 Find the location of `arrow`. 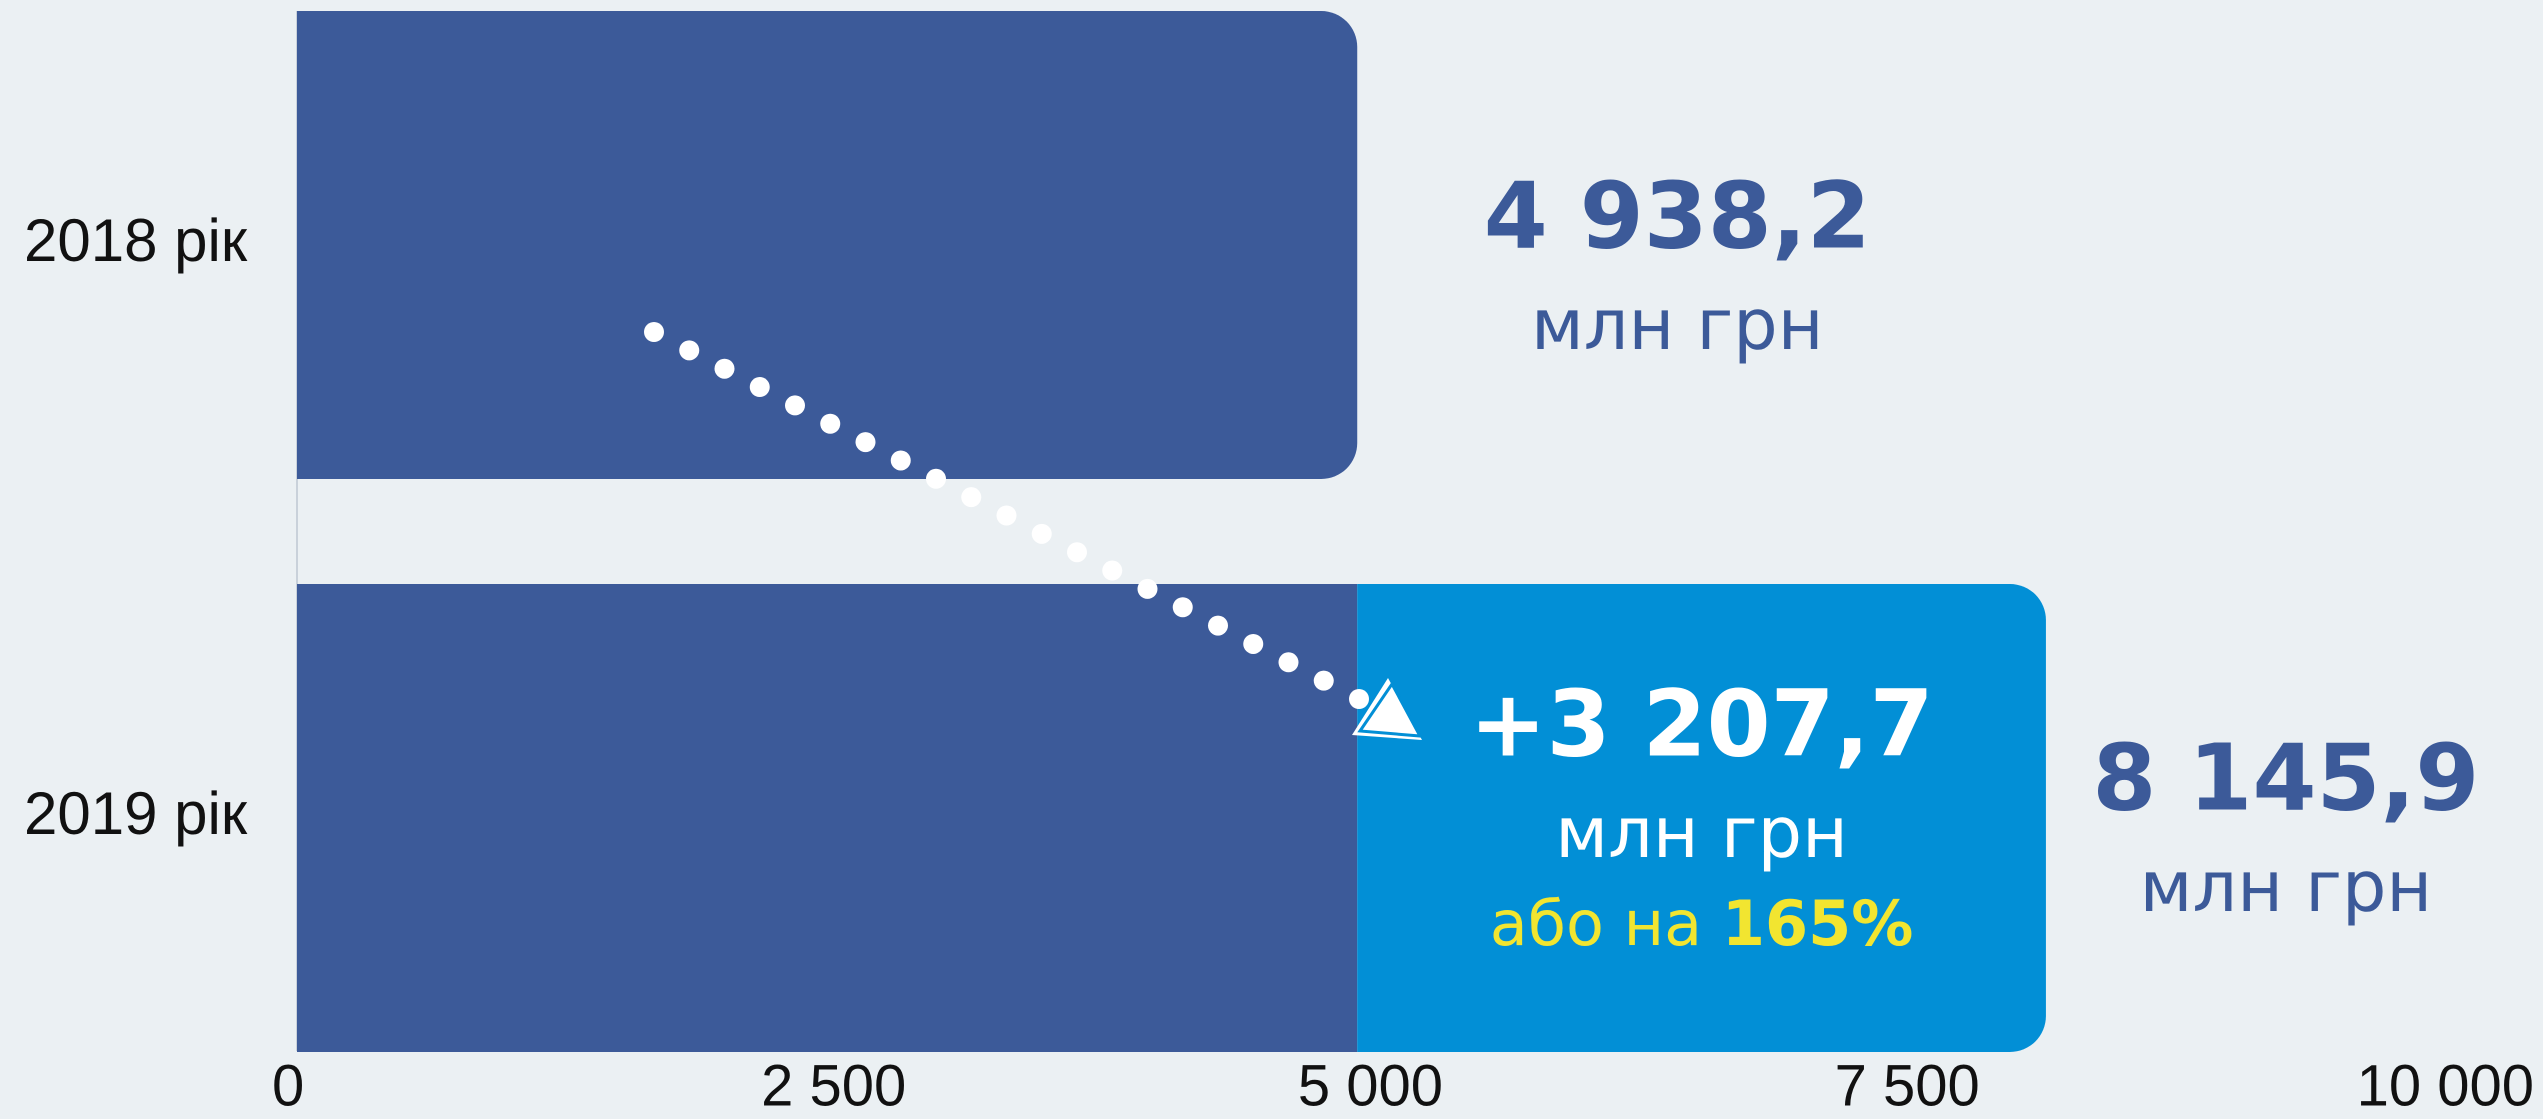

arrow is located at coordinates (1033, 531).